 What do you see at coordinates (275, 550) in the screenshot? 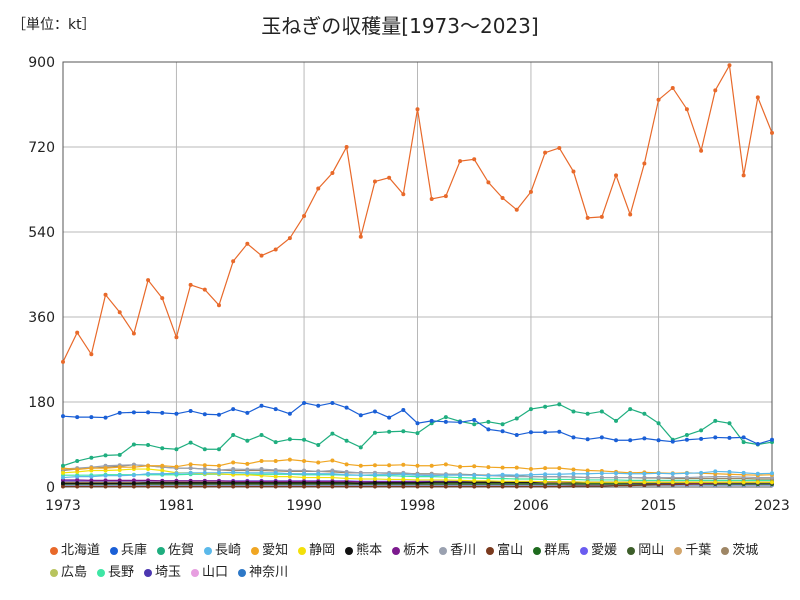
I see `legend-label: 愛知` at bounding box center [275, 550].